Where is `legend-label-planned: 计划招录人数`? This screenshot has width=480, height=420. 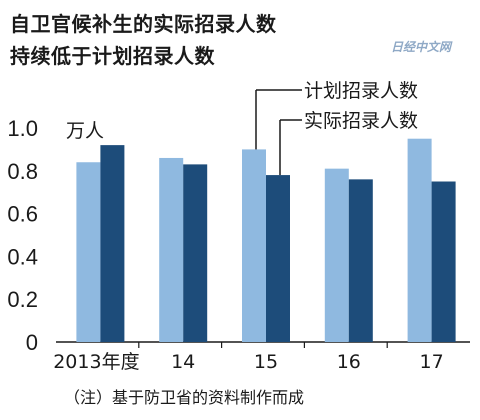 legend-label-planned: 计划招录人数 is located at coordinates (361, 91).